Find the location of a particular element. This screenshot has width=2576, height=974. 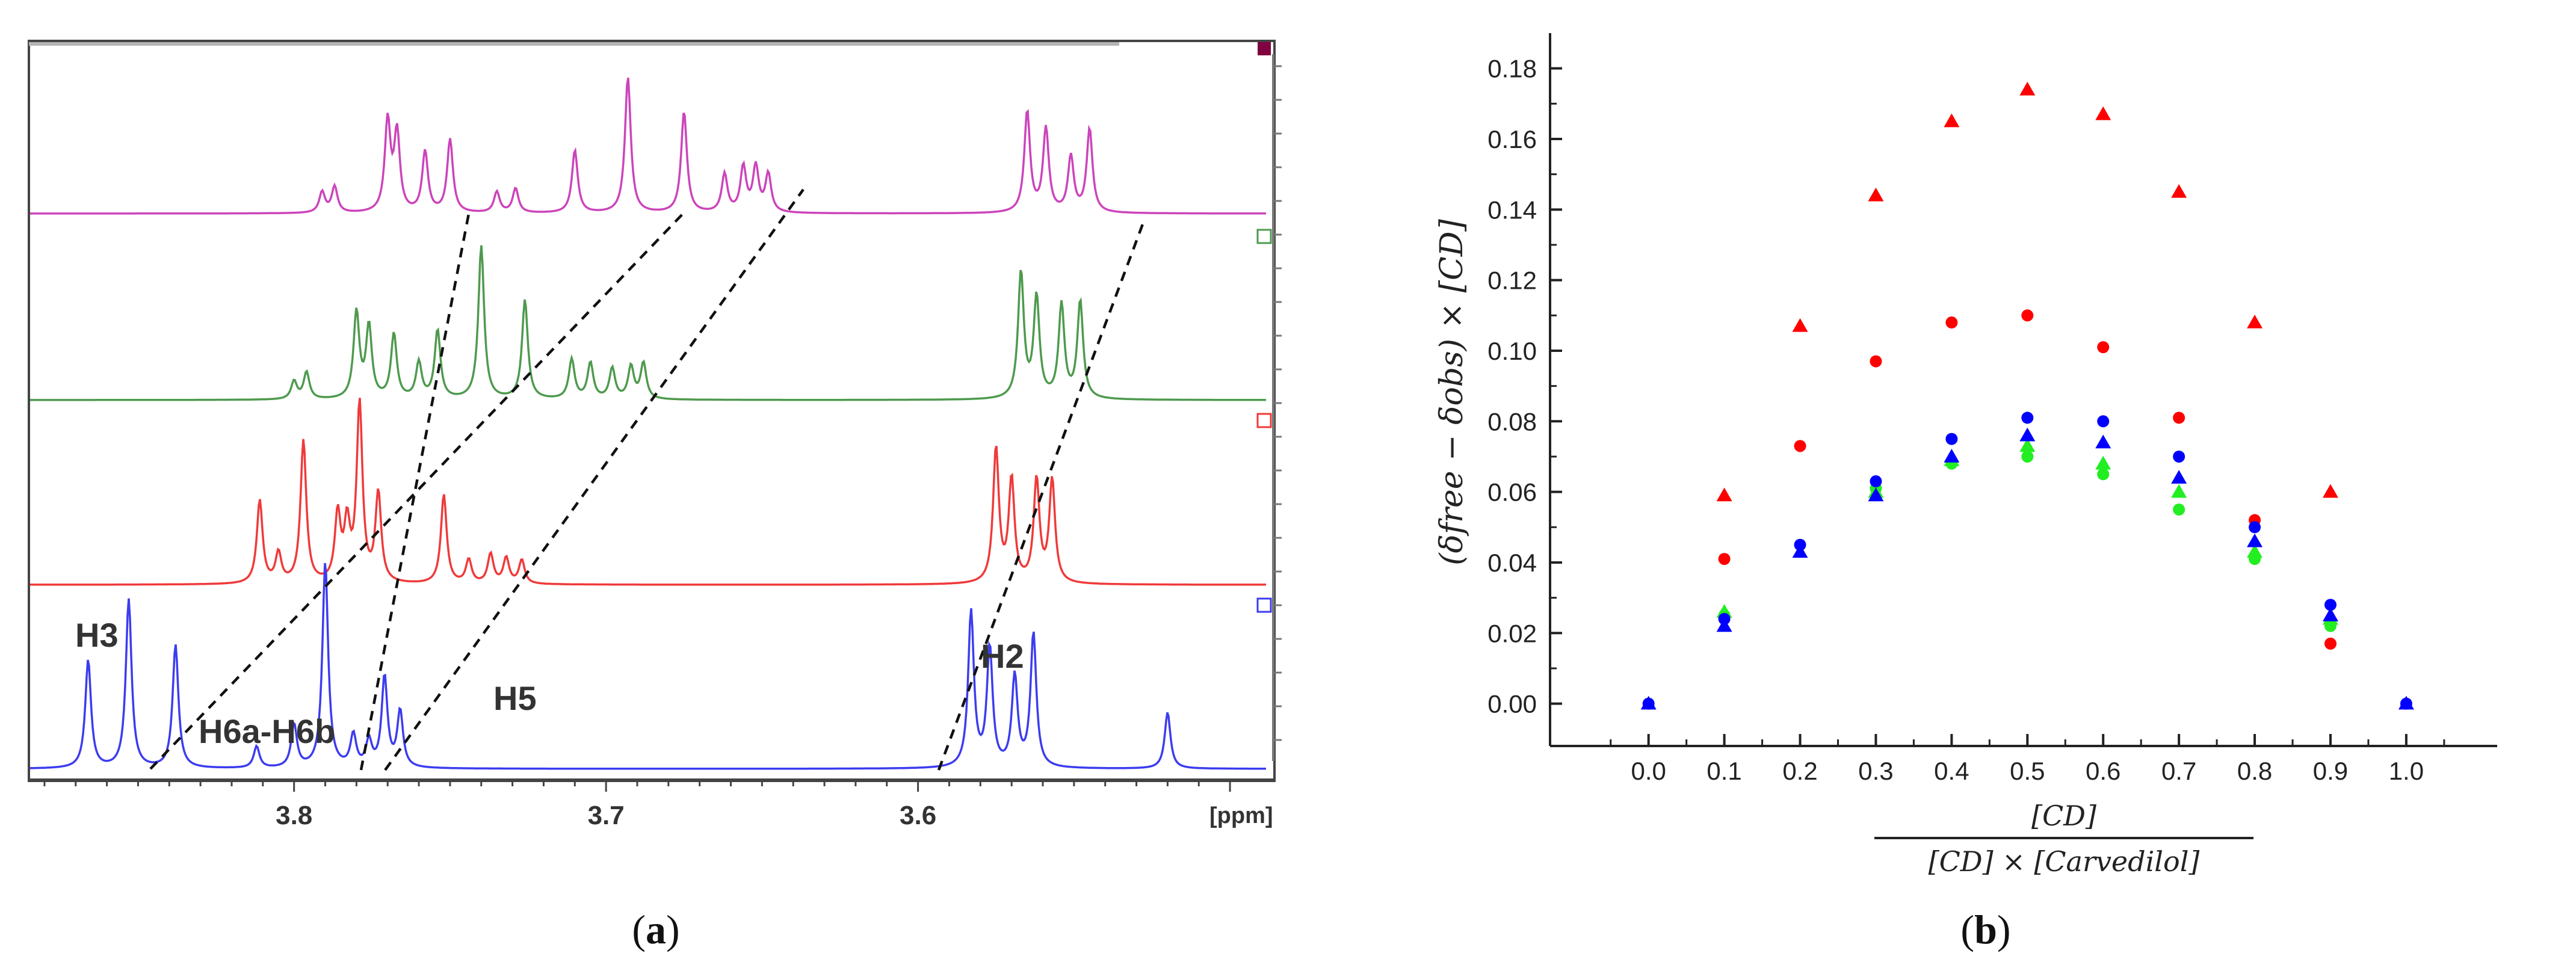

x-tick-label: 0.3 is located at coordinates (1875, 771).